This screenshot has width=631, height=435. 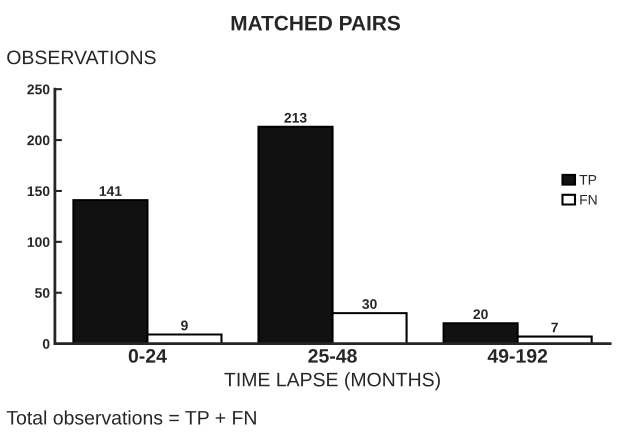 What do you see at coordinates (587, 180) in the screenshot?
I see `legend-label: TP` at bounding box center [587, 180].